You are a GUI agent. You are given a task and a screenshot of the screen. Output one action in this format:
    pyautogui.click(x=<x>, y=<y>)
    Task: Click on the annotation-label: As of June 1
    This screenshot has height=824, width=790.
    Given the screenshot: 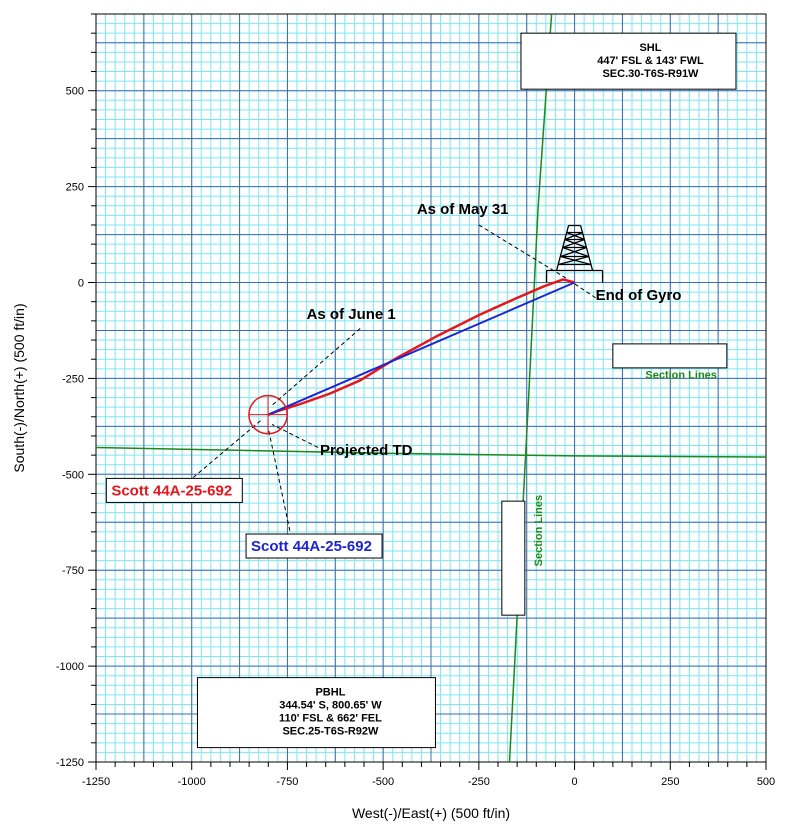 What is the action you would take?
    pyautogui.click(x=351, y=314)
    